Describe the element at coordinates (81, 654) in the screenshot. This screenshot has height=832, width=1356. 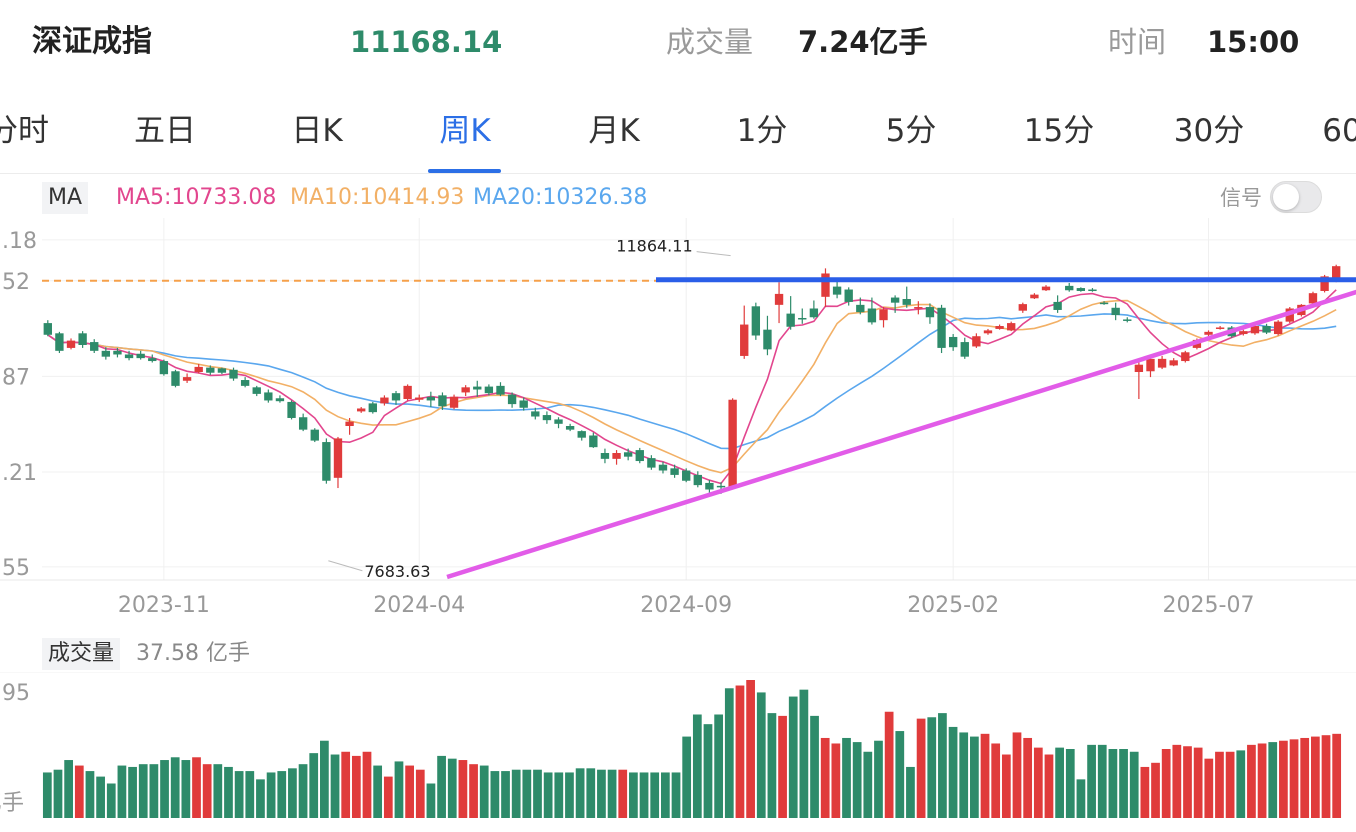
I see `volume-indicator-button: 成交量` at that location.